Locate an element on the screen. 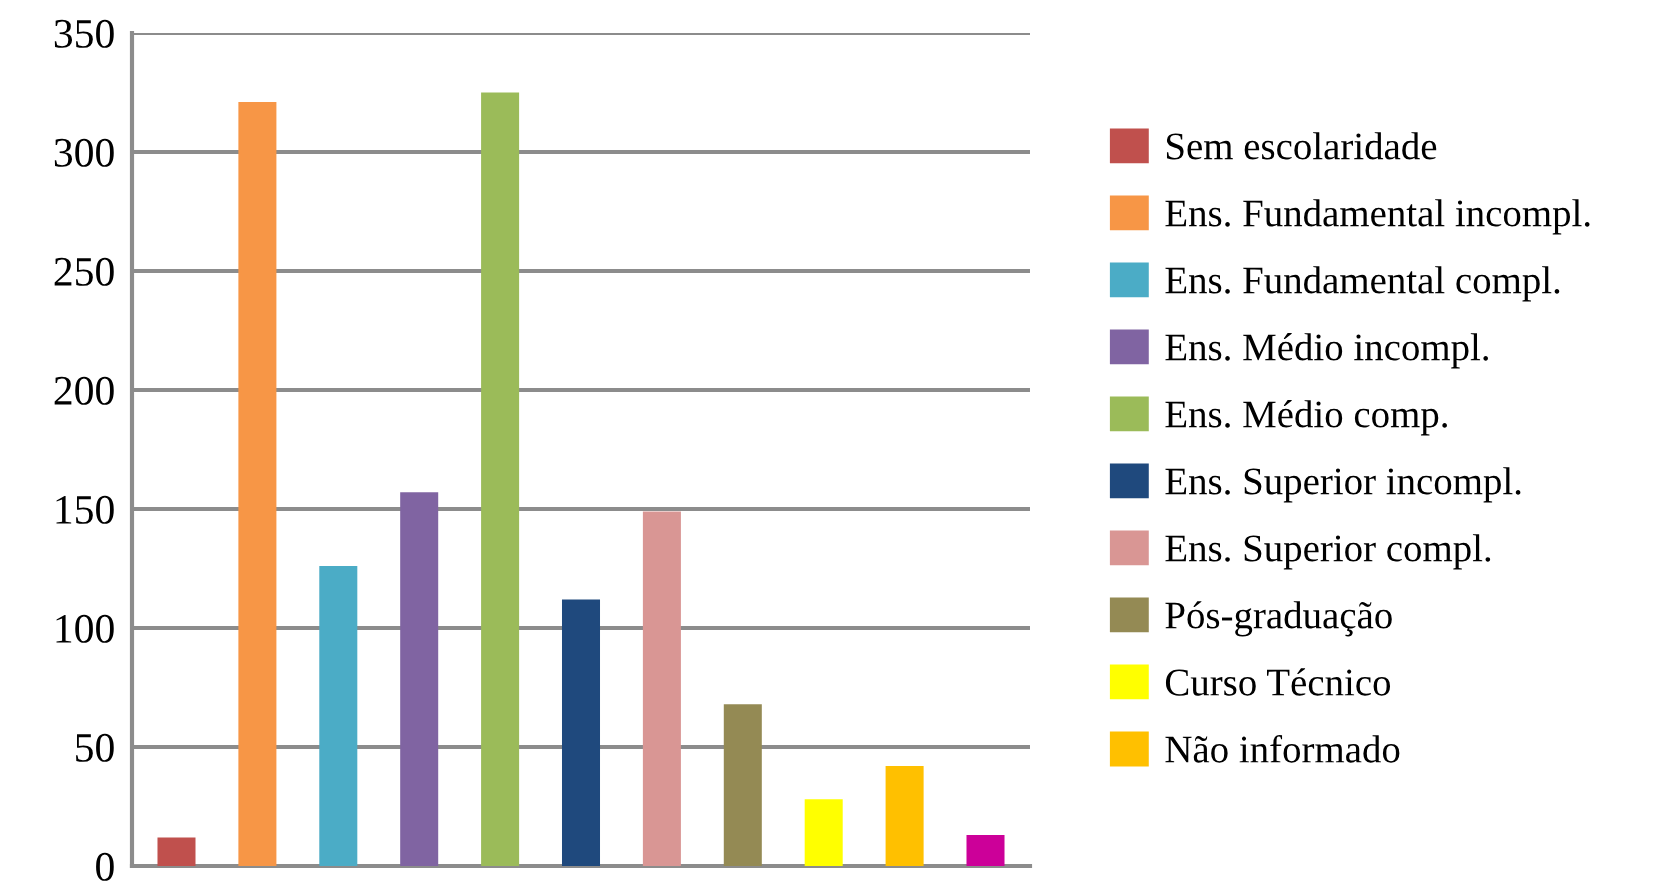 This screenshot has height=881, width=1656. legend-label: Ens. Superior incompl. is located at coordinates (1343, 485).